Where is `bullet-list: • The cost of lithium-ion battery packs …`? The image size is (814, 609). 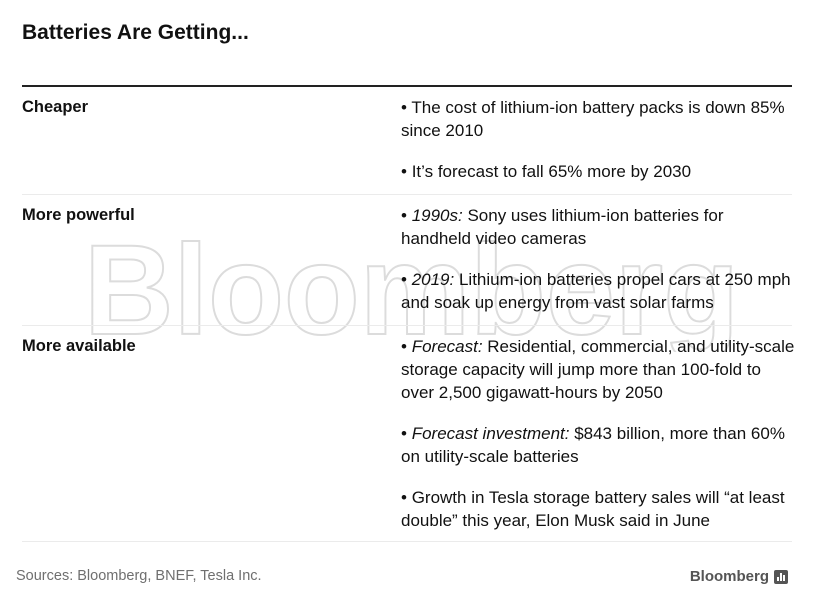
bullet-list: • The cost of lithium-ion battery packs … is located at coordinates (598, 148).